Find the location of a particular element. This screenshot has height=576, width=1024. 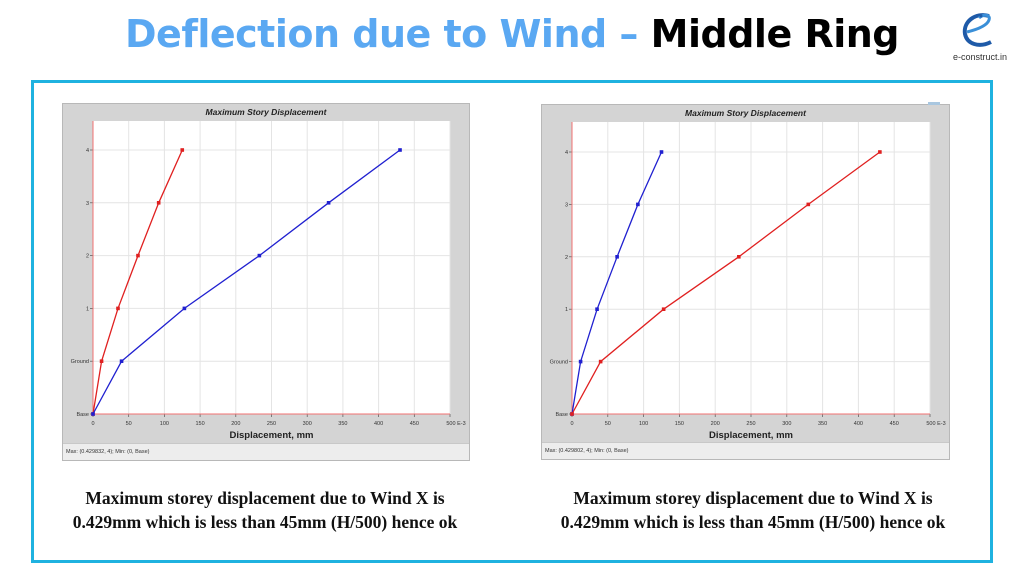

page-title: Deflection due to Wind – Middle Ring is located at coordinates (512, 34).